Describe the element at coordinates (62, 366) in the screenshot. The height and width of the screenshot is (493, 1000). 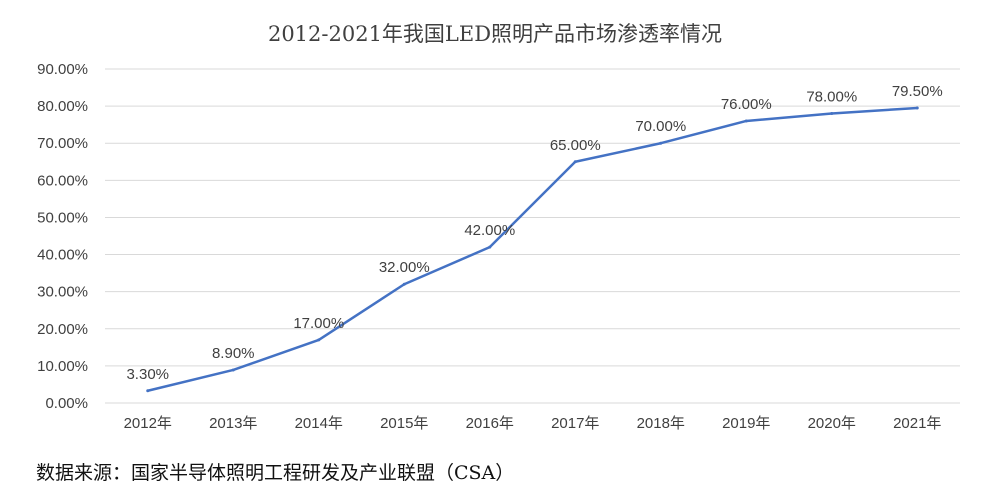
I see `y-tick-label: 10.00%` at that location.